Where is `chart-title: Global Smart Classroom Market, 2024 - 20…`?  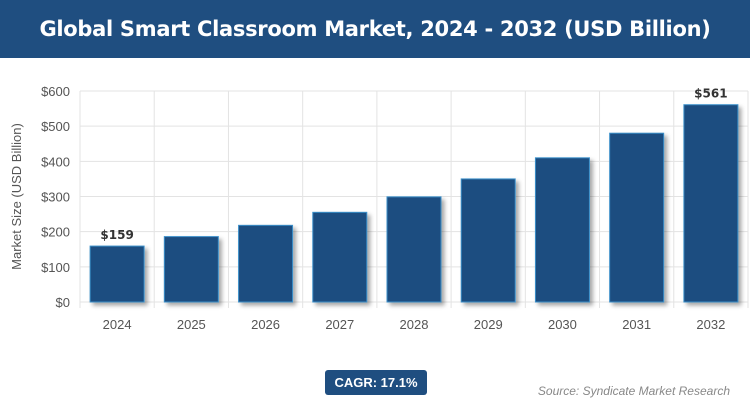 chart-title: Global Smart Classroom Market, 2024 - 20… is located at coordinates (375, 29).